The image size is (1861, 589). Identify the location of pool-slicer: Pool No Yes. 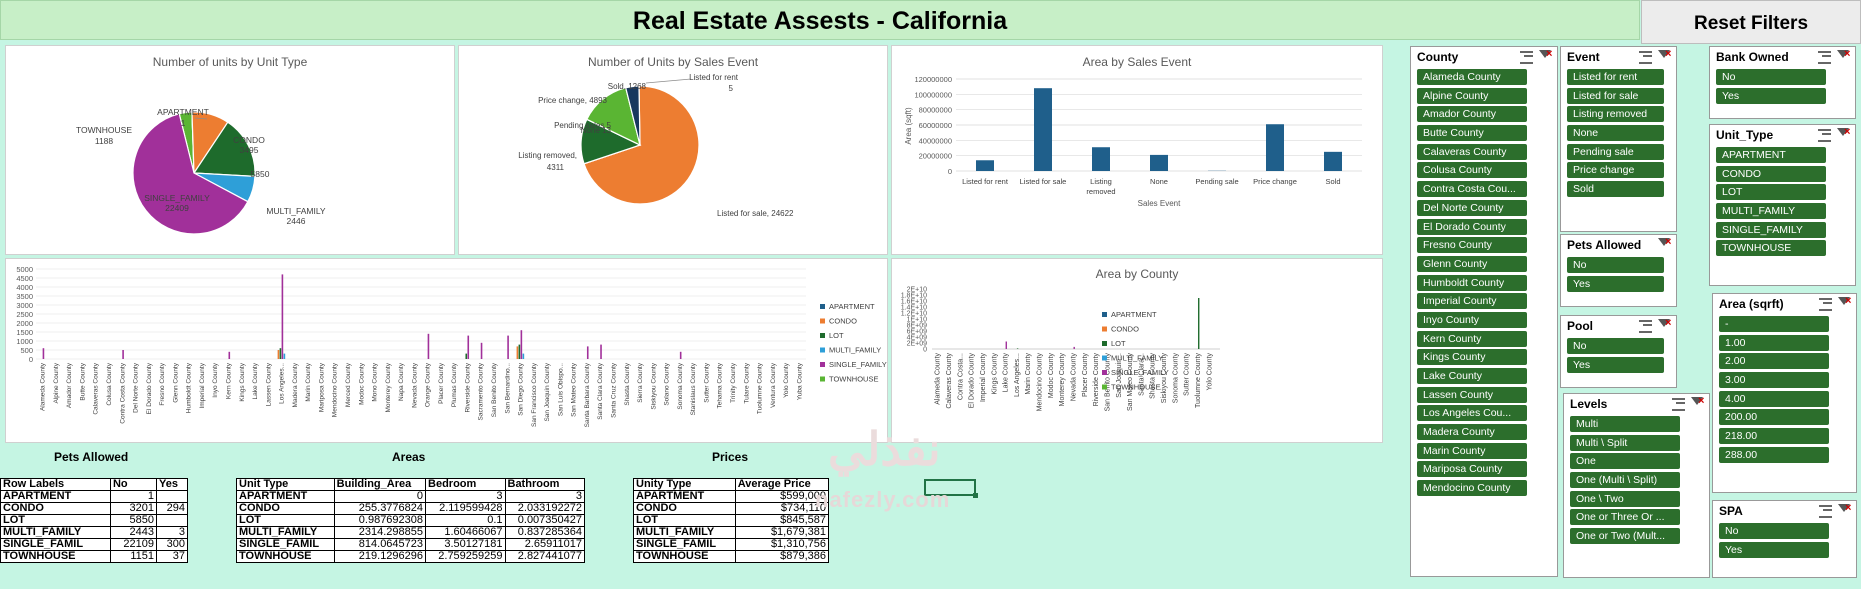
(1618, 351).